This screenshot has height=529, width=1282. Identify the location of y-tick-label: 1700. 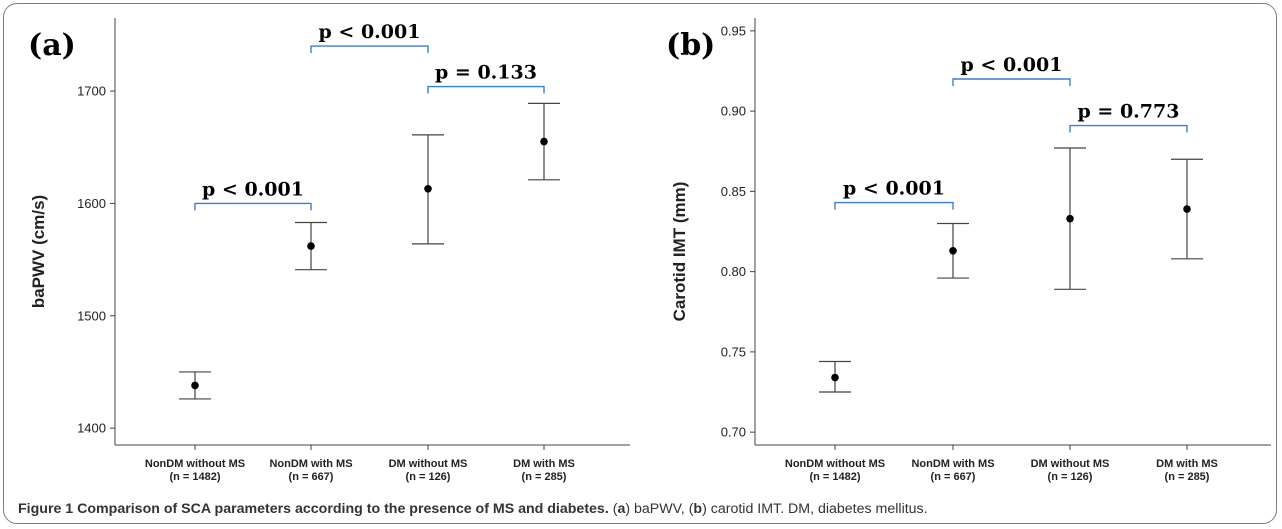
(91, 91).